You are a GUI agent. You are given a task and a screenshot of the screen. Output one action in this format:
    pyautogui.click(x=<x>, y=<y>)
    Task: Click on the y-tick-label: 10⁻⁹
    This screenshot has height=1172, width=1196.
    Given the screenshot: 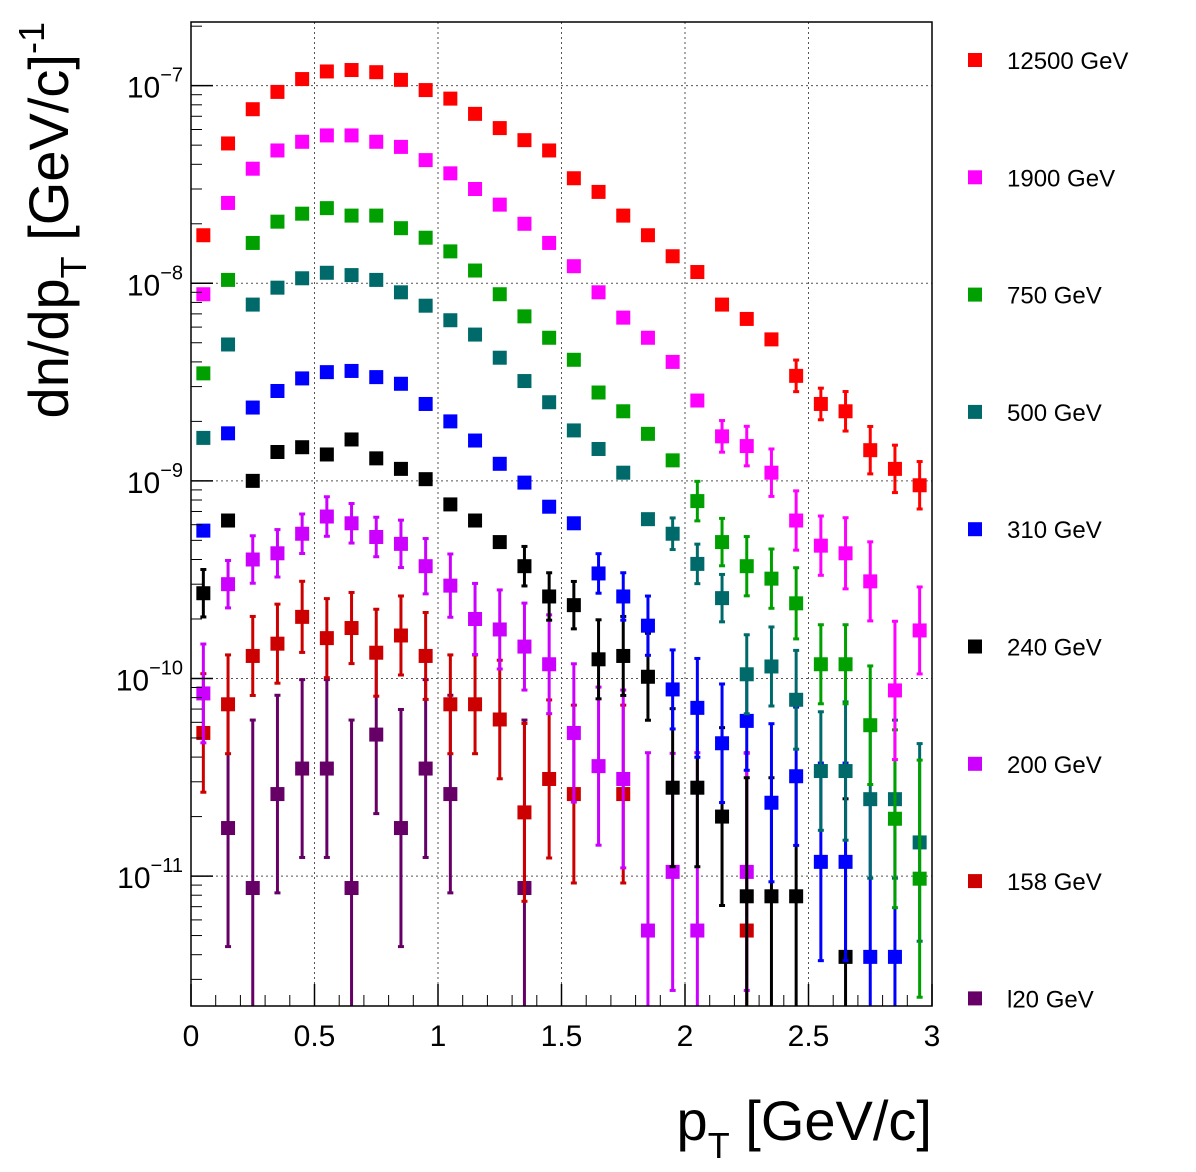 What is the action you would take?
    pyautogui.click(x=155, y=480)
    